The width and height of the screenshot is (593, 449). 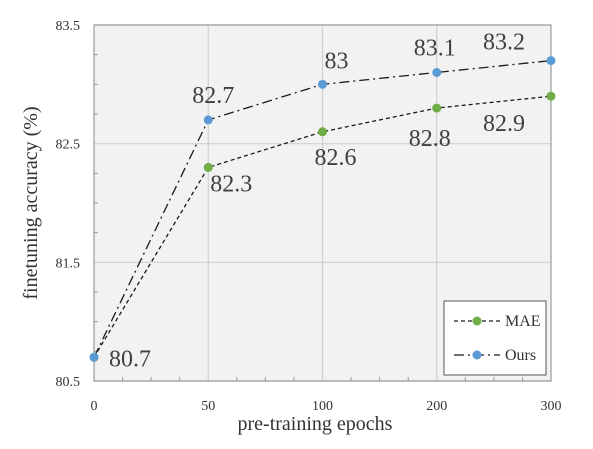 What do you see at coordinates (231, 184) in the screenshot?
I see `data-label-mae: 82.3` at bounding box center [231, 184].